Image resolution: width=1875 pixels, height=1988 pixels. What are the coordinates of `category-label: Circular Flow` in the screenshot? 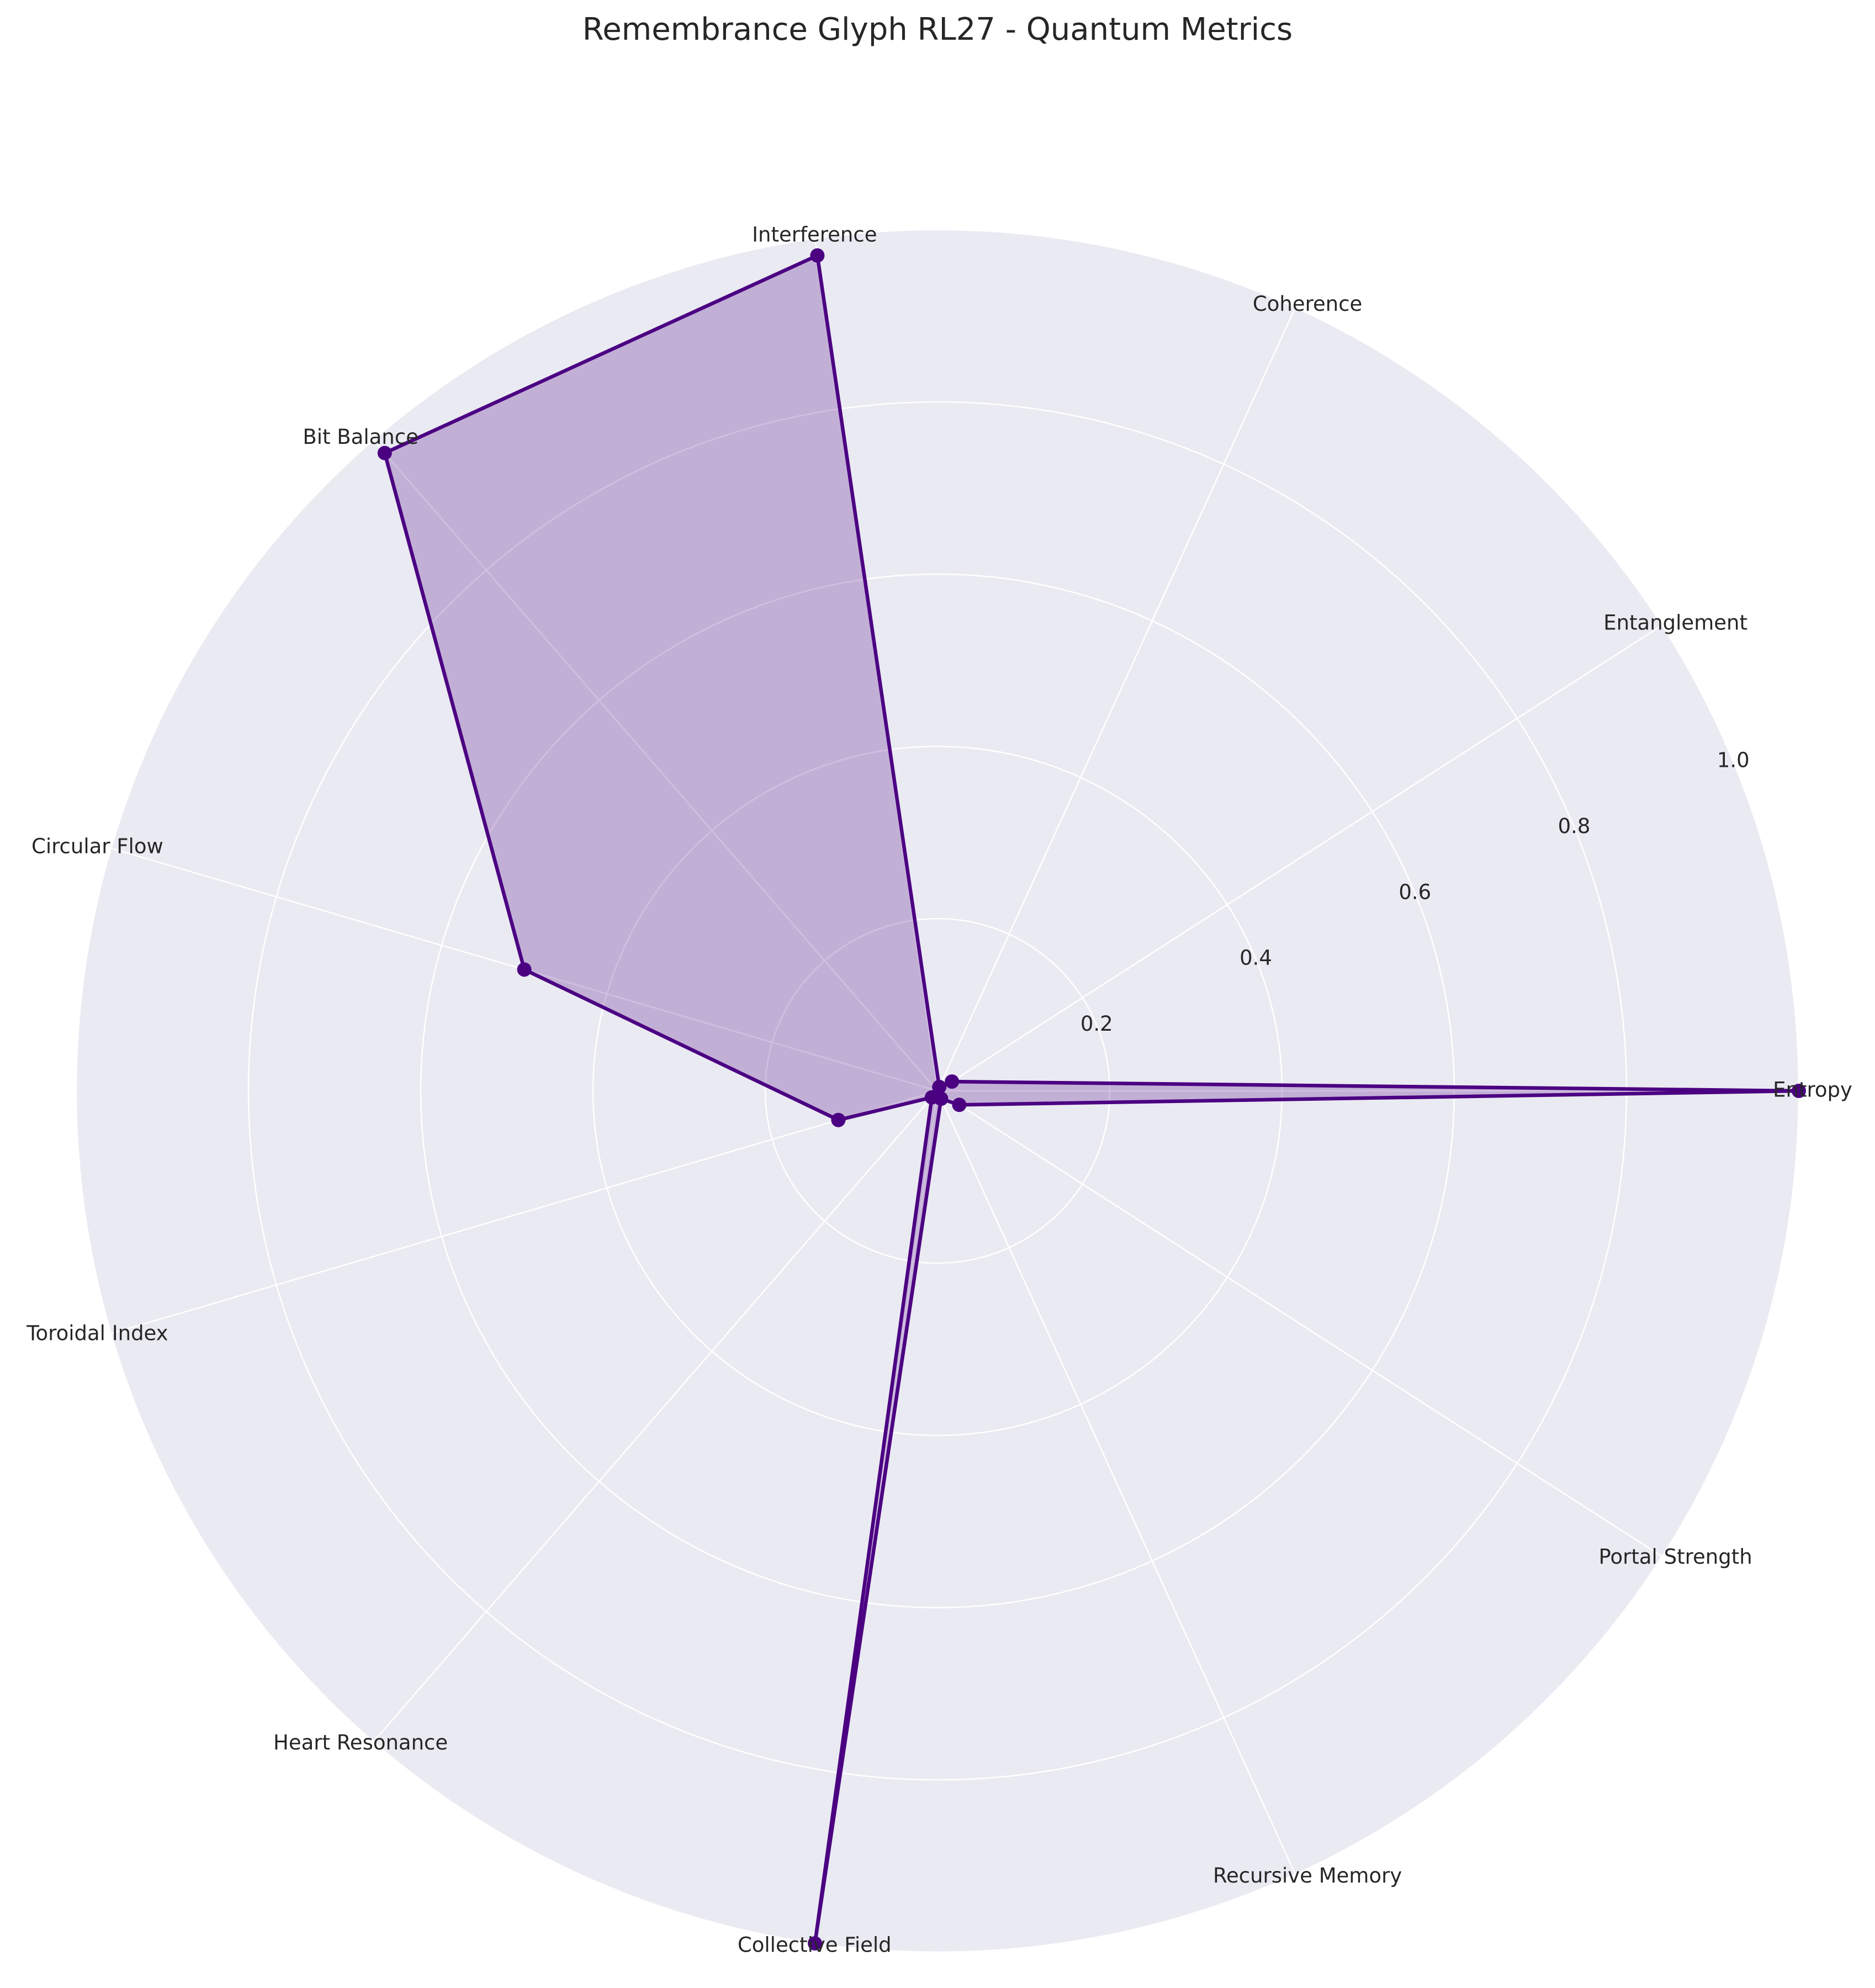 It's located at (97, 846).